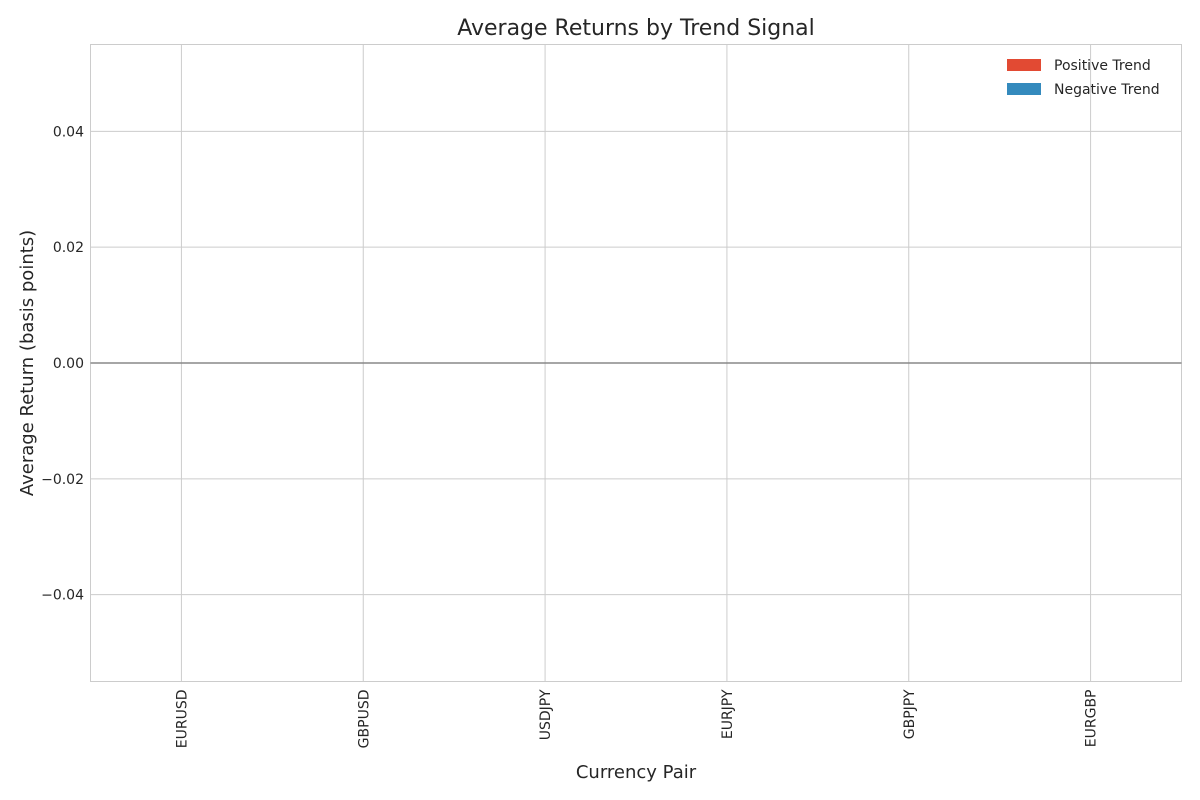 Image resolution: width=1200 pixels, height=800 pixels. What do you see at coordinates (68, 132) in the screenshot?
I see `y-tick-label: 0.04` at bounding box center [68, 132].